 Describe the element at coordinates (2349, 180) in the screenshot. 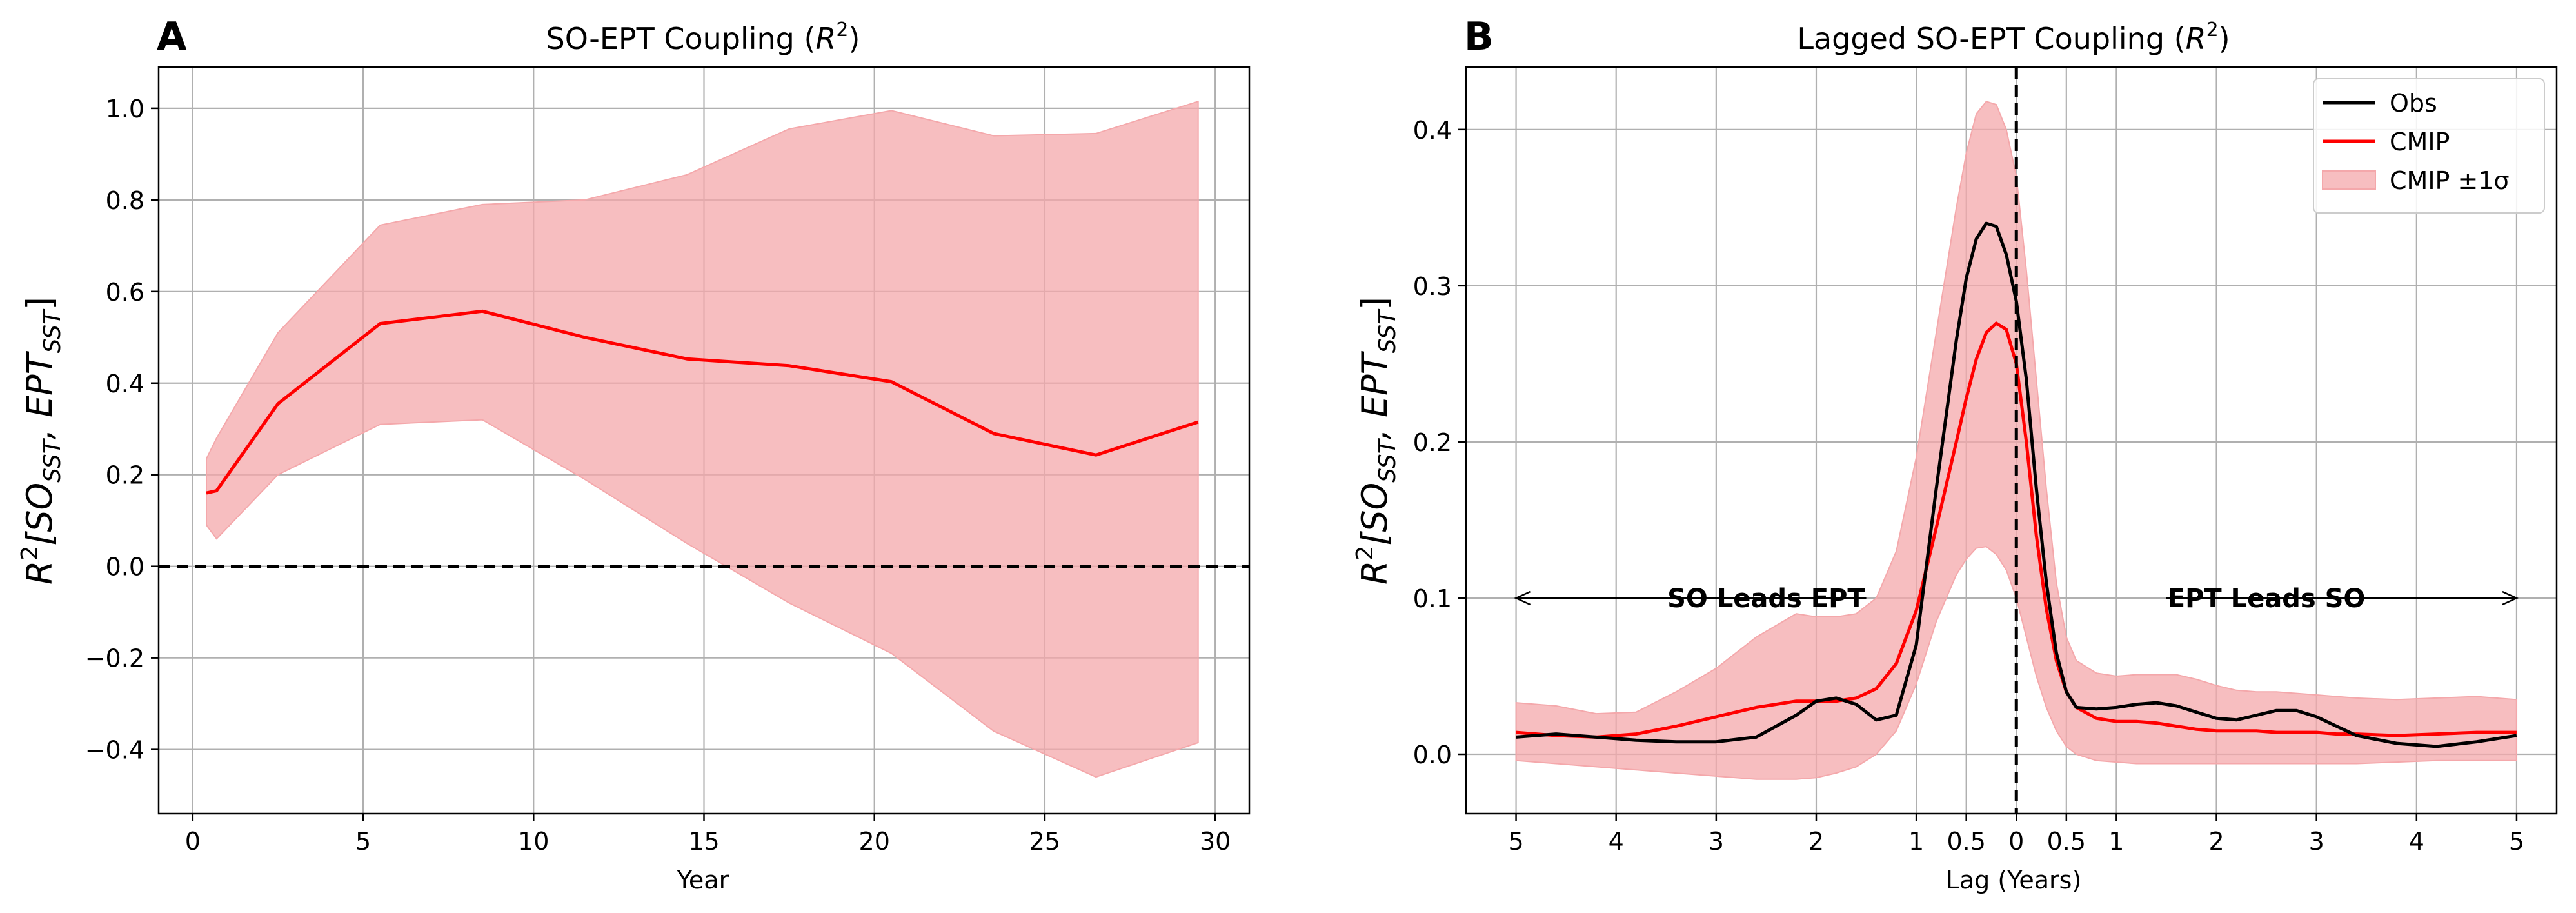

I see `panel-b-legend-swatch` at that location.